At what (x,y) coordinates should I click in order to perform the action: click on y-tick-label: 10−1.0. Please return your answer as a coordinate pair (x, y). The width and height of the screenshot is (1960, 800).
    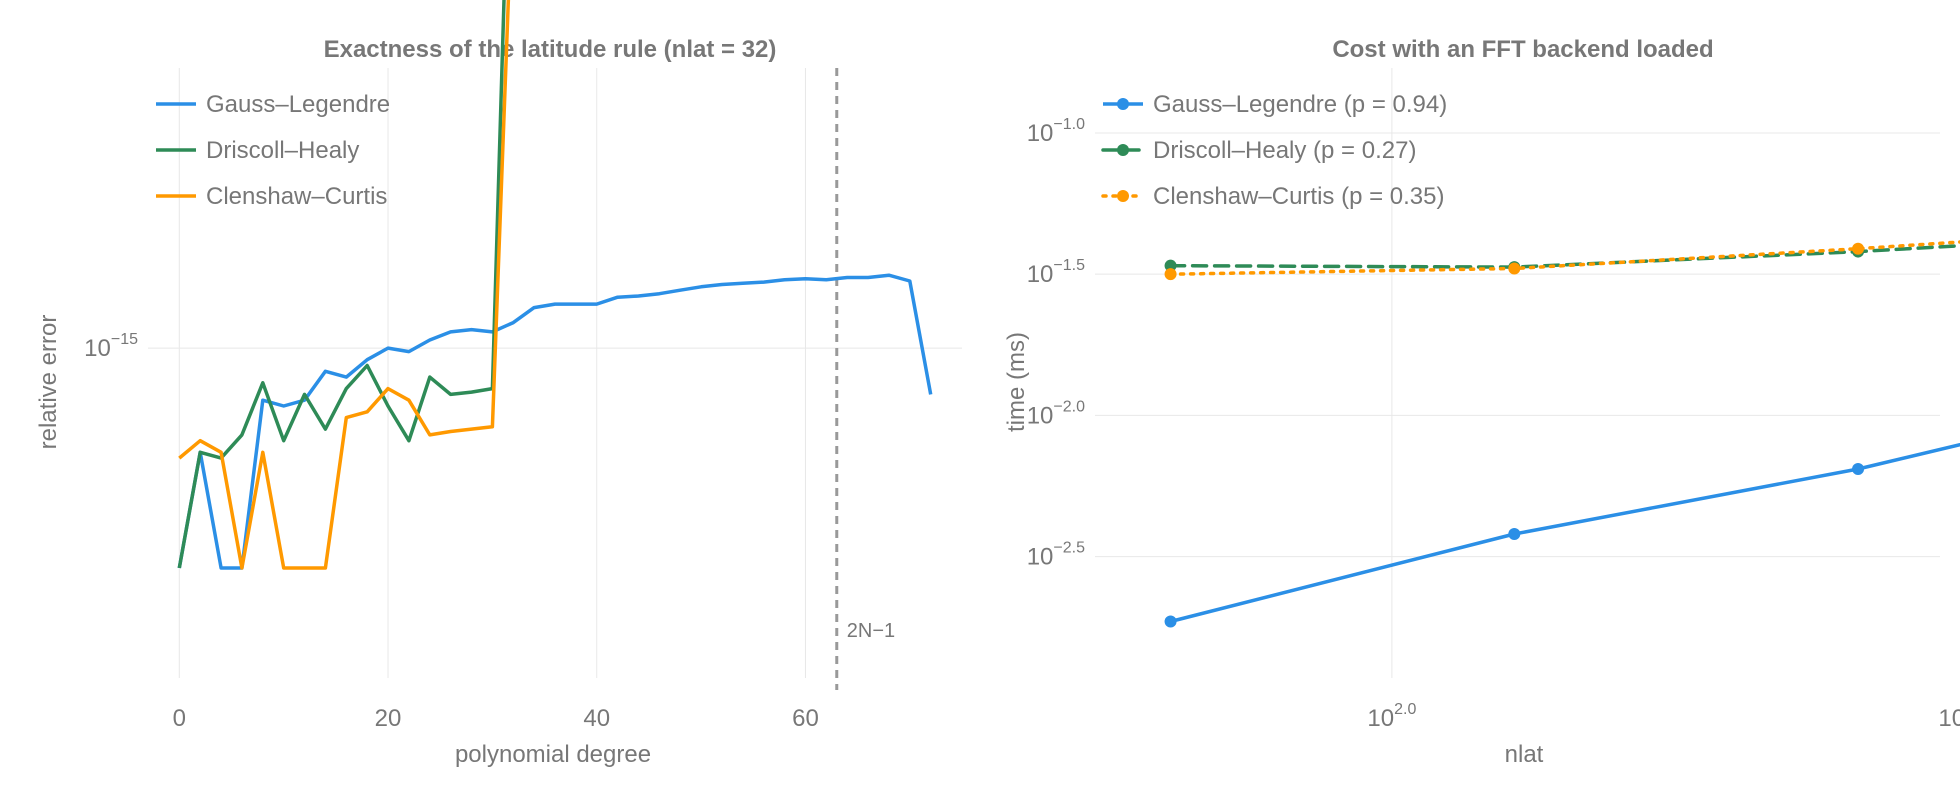
    Looking at the image, I should click on (1056, 131).